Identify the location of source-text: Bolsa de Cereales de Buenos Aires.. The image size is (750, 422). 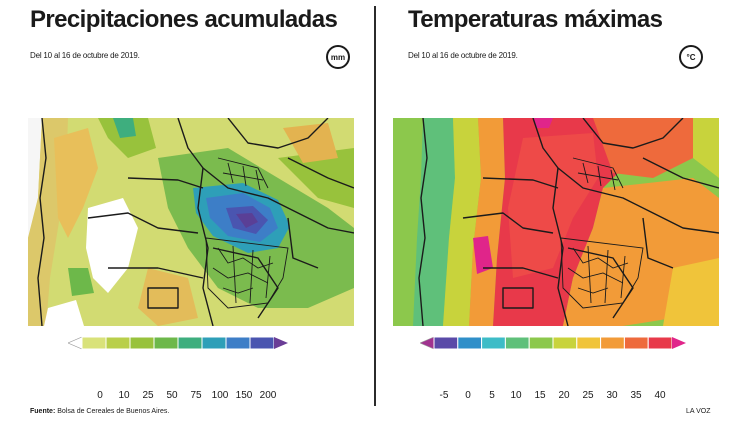
(113, 411).